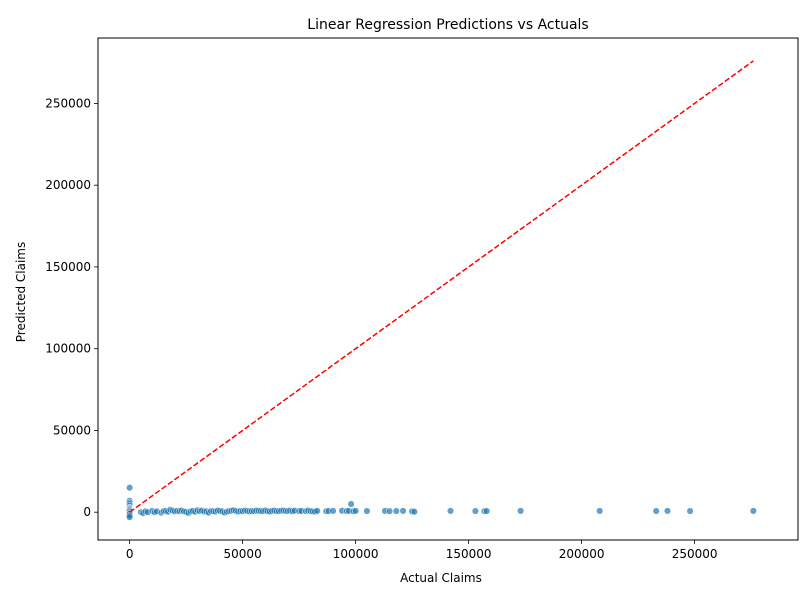 This screenshot has height=600, width=800. I want to click on x-tick-label: 0, so click(130, 554).